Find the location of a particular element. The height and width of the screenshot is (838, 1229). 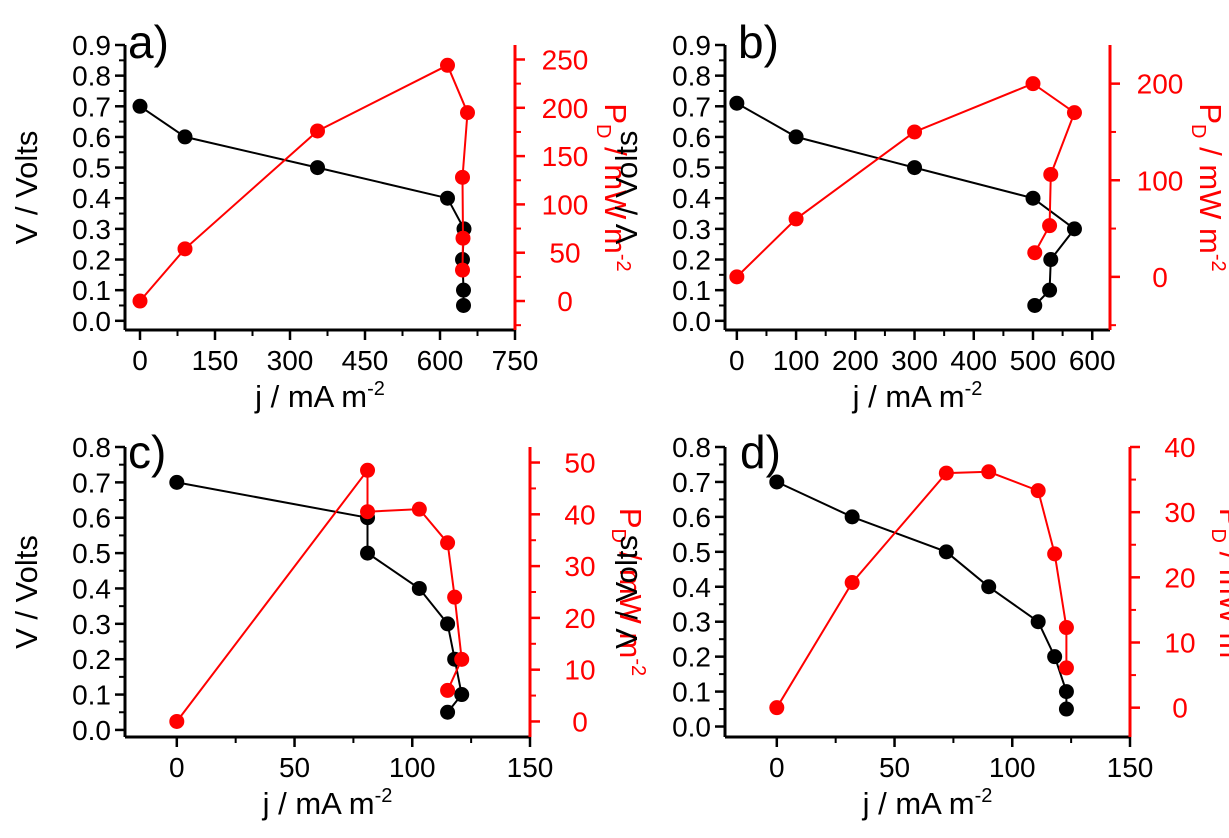

x-tick-label: 400 is located at coordinates (973, 360).